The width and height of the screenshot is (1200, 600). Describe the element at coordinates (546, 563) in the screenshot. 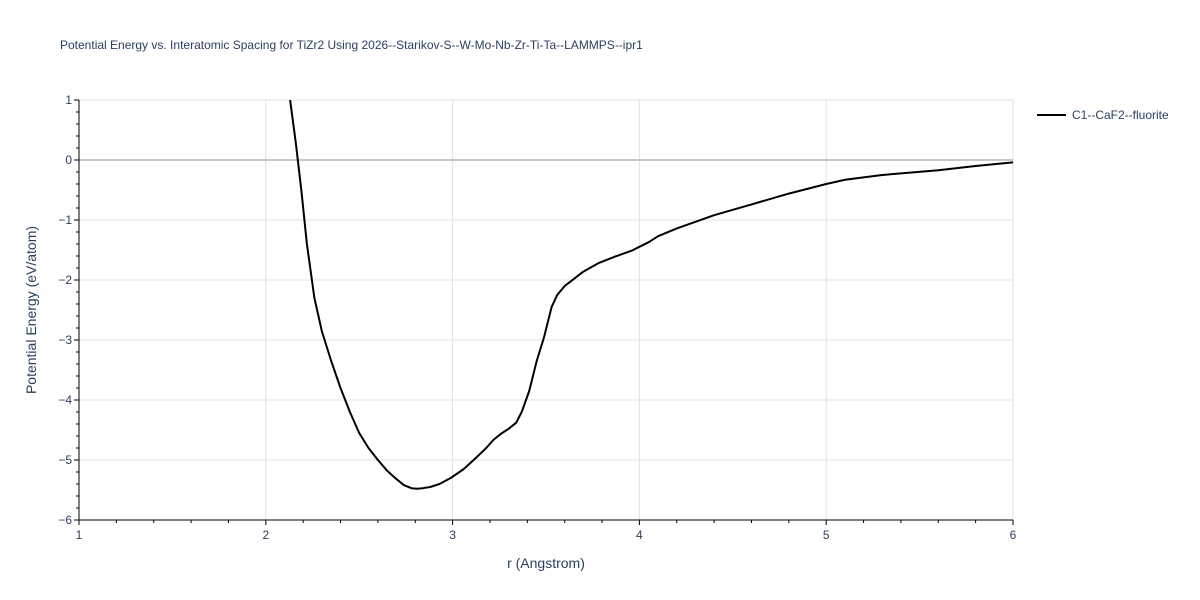

I see `x-axis-title: r (Angstrom)` at that location.